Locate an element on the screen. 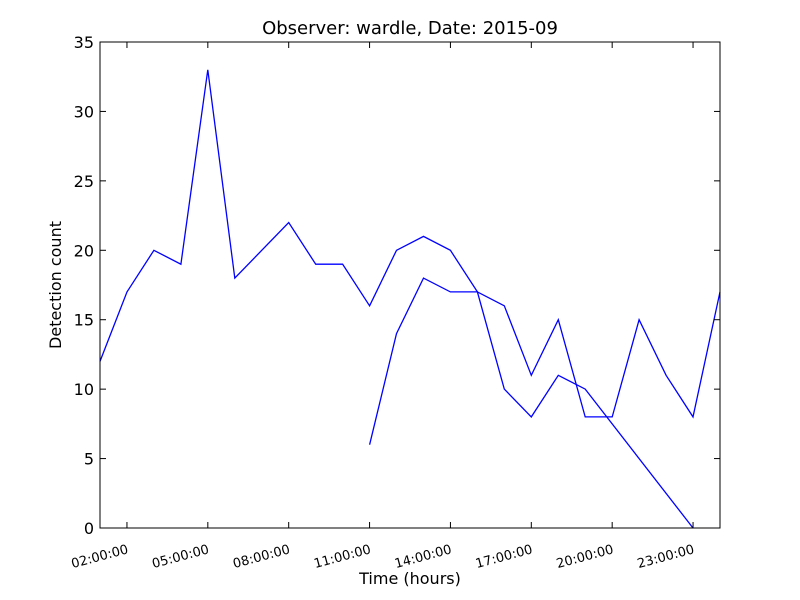 The width and height of the screenshot is (800, 600). x-axis-label: Time (hours) is located at coordinates (409, 578).